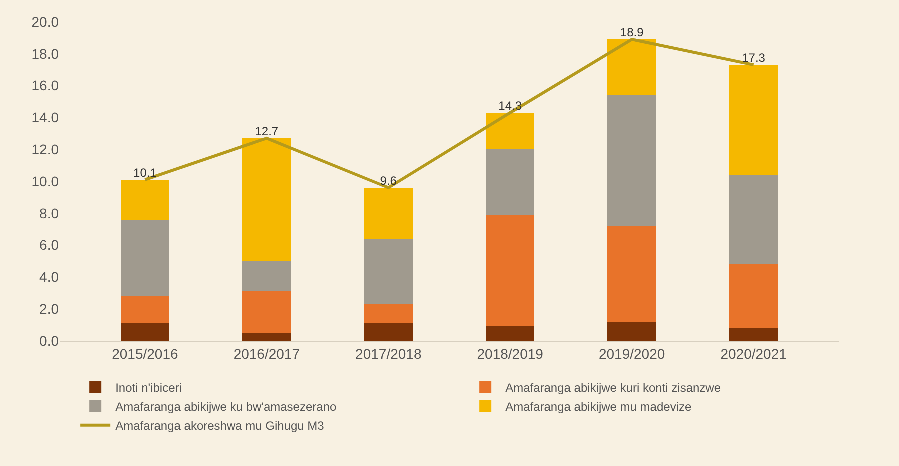  I want to click on x-tick-label: 2015/2016, so click(145, 354).